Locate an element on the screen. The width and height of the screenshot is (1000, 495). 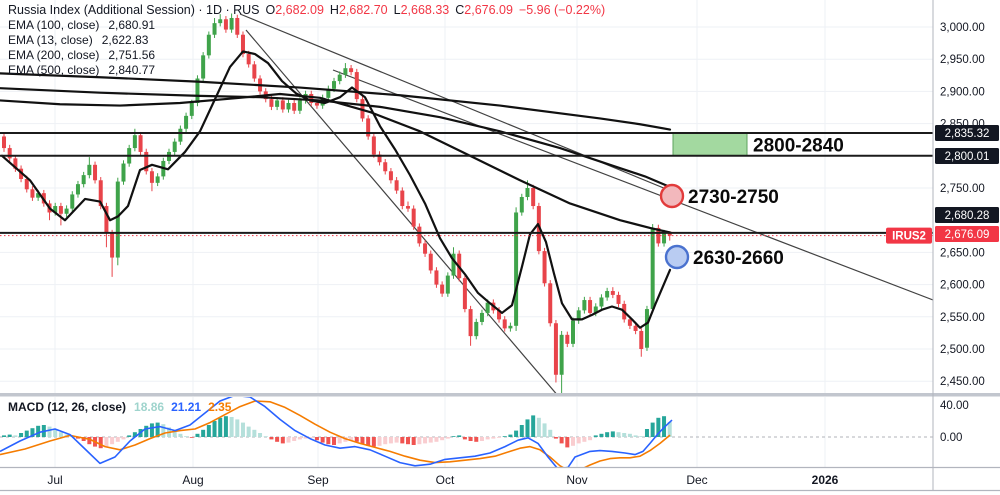
ema-13-row: EMA (13, close) 2,622.83 is located at coordinates (306, 40).